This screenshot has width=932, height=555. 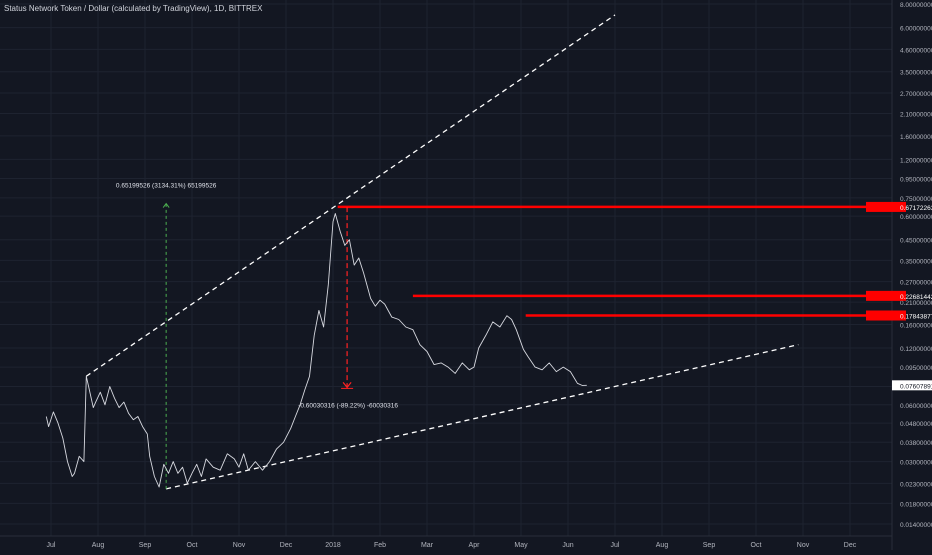 What do you see at coordinates (916, 50) in the screenshot?
I see `y-tick-label: 4.60000000` at bounding box center [916, 50].